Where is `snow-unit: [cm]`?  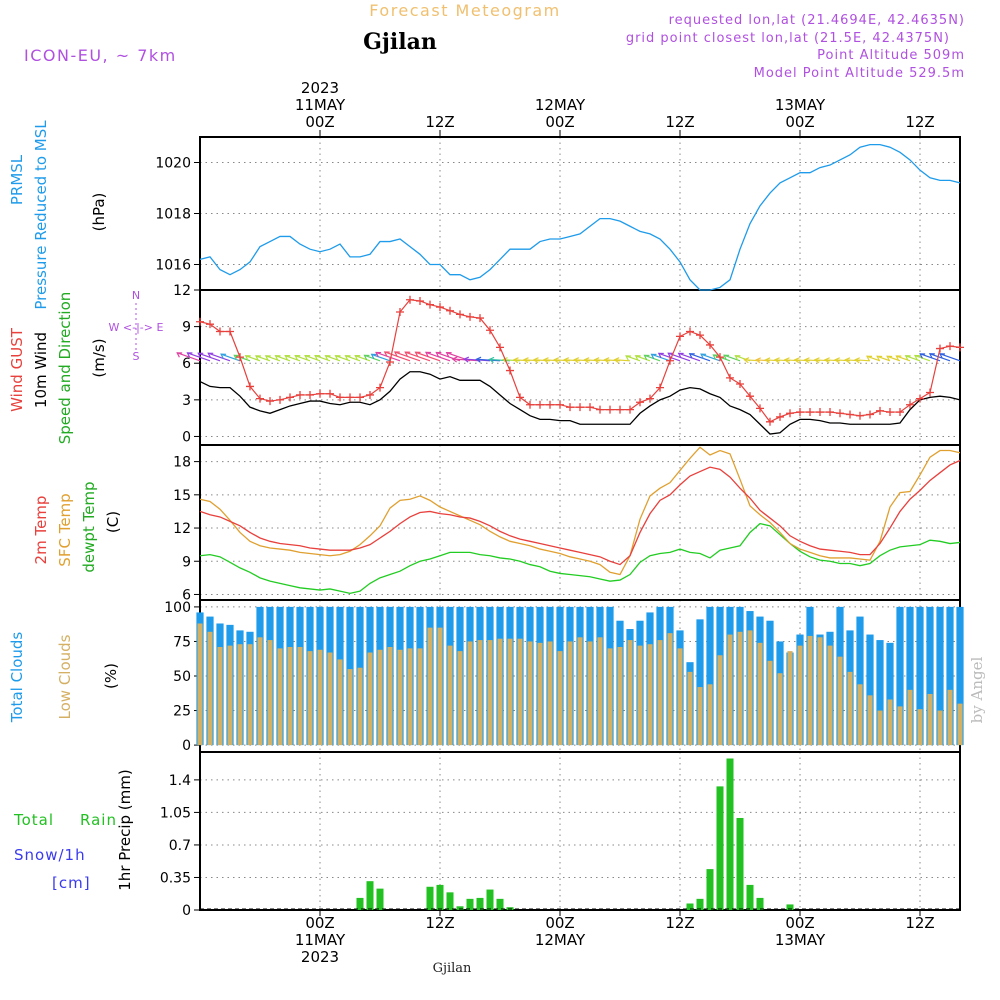 snow-unit: [cm] is located at coordinates (71, 883).